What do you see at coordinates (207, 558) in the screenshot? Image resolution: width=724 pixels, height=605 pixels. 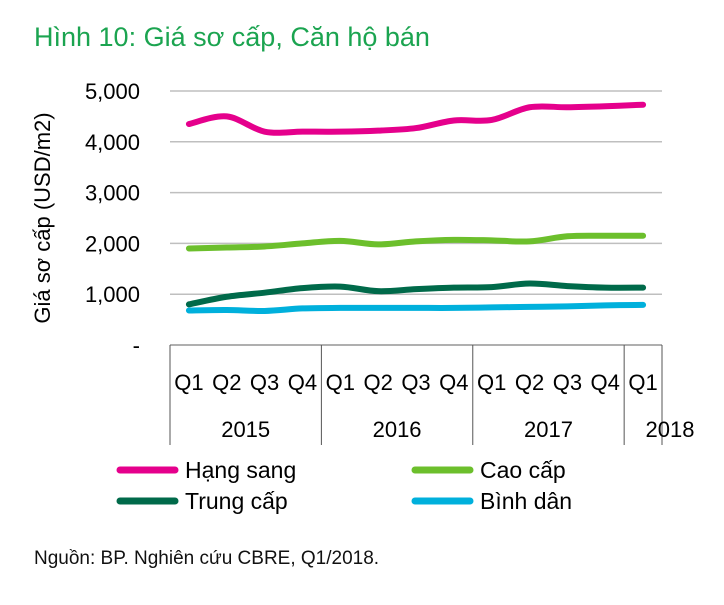 I see `source-note: Nguồn: BP. Nghiên cứu CBRE, Q1/2018.` at bounding box center [207, 558].